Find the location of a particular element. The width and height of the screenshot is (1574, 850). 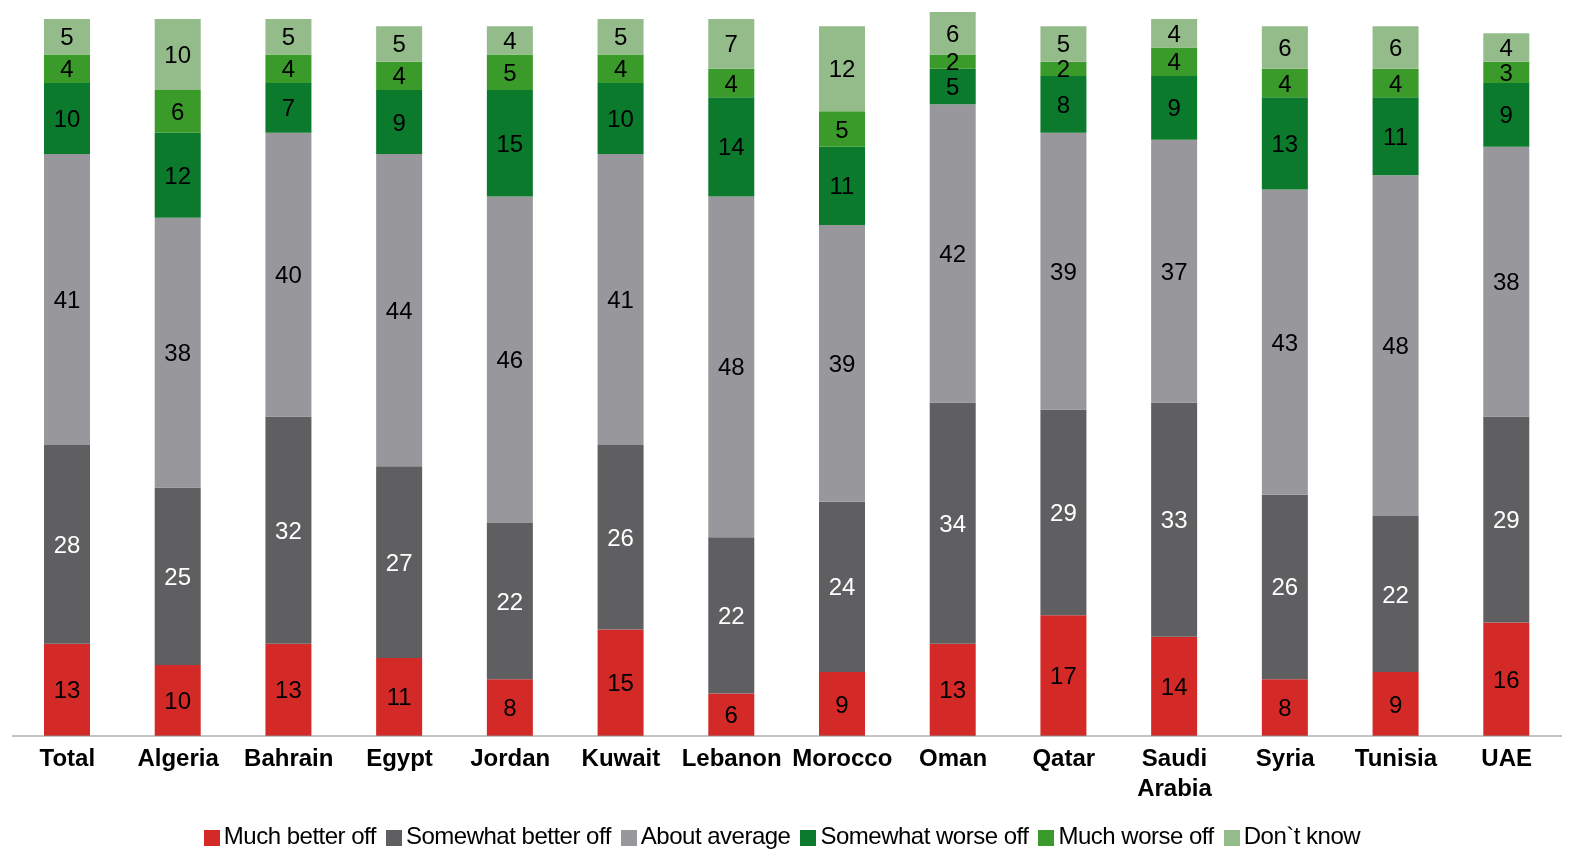

x-tick-label: Morocco is located at coordinates (842, 757).